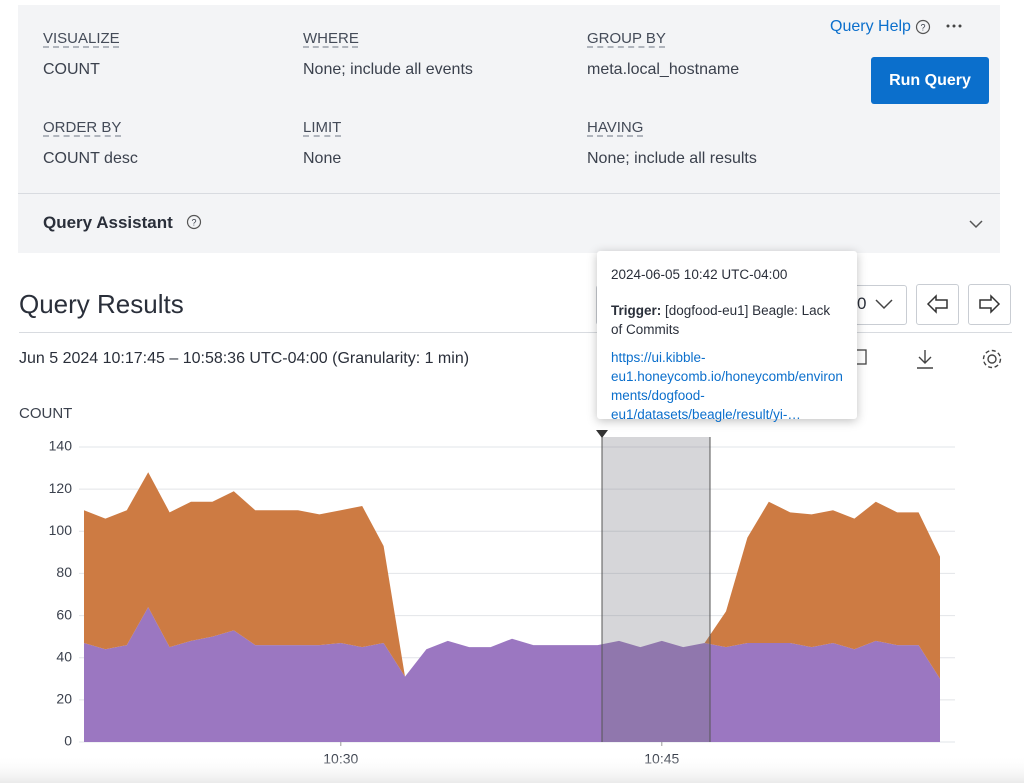 This screenshot has width=1024, height=783. Describe the element at coordinates (636, 310) in the screenshot. I see `tooltip-trigger-label: Trigger:` at that location.